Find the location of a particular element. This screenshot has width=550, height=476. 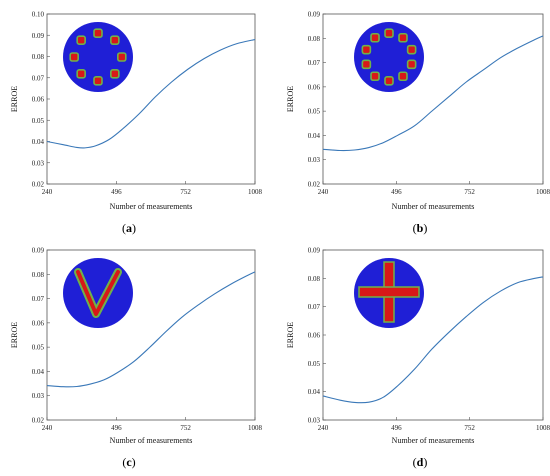

inset-disk is located at coordinates (98, 293).